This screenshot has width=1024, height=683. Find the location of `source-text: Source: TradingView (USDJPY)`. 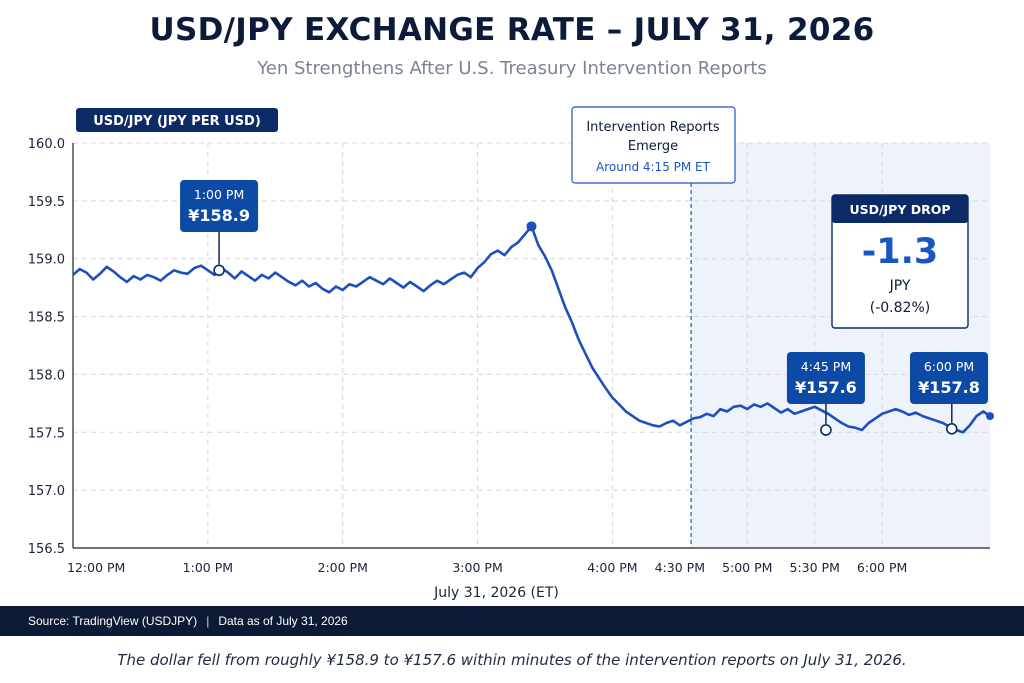

source-text: Source: TradingView (USDJPY) is located at coordinates (113, 621).